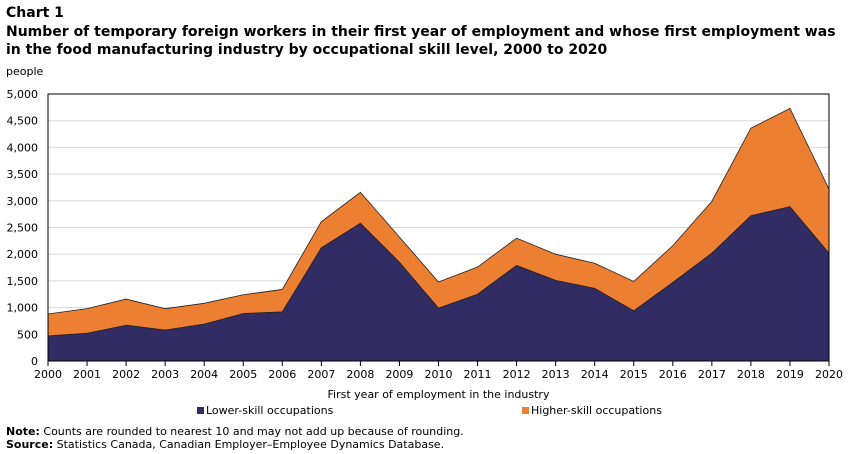 The width and height of the screenshot is (851, 454). What do you see at coordinates (30, 444) in the screenshot?
I see `source-label: Source:` at bounding box center [30, 444].